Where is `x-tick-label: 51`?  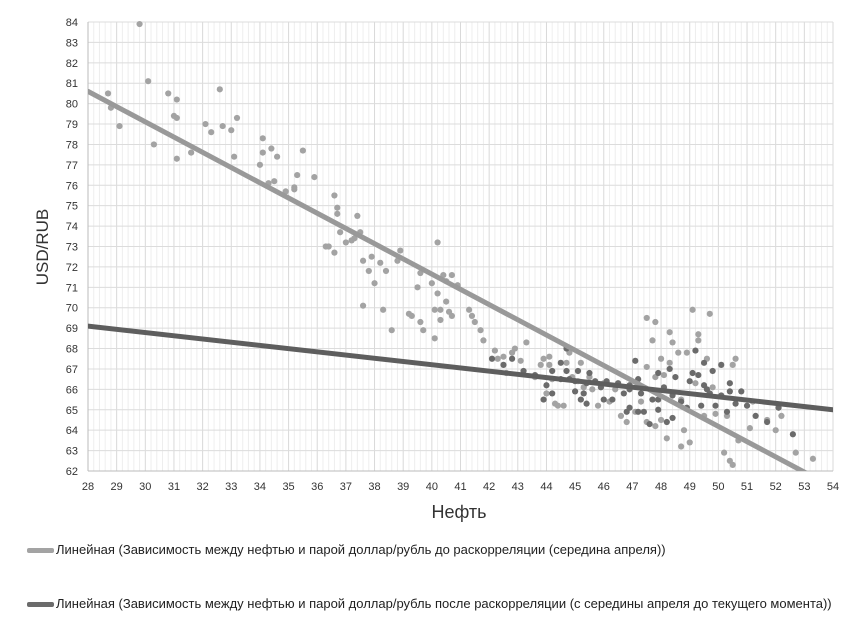
x-tick-label: 51 is located at coordinates (747, 487).